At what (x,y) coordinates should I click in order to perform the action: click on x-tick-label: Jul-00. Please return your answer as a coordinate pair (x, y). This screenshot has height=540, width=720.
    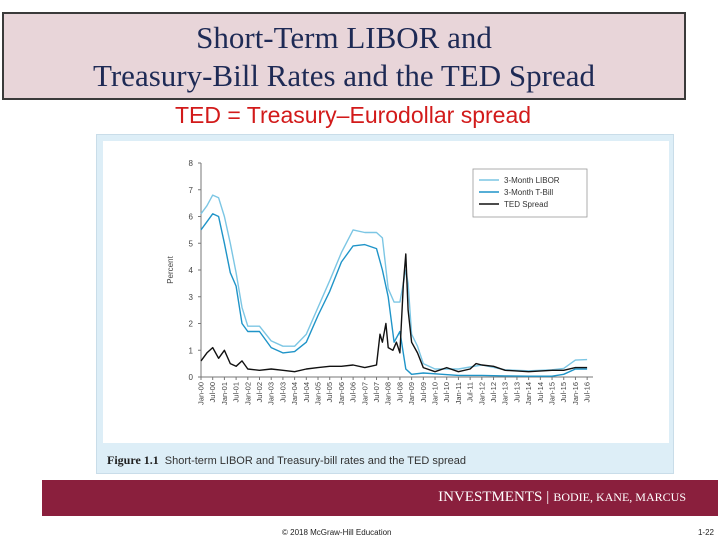
    Looking at the image, I should click on (212, 392).